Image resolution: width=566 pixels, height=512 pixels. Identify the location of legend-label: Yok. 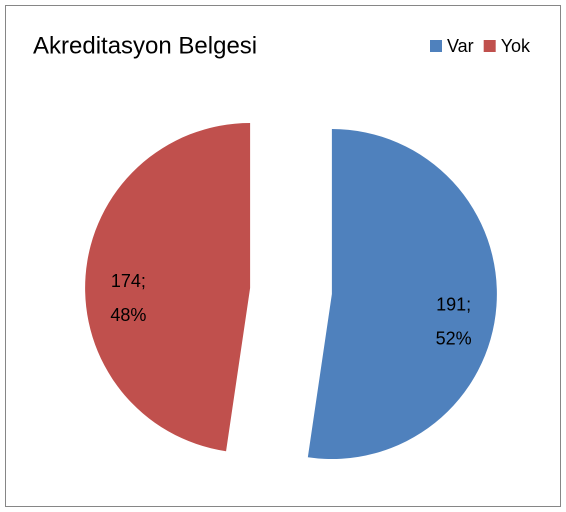
(516, 46).